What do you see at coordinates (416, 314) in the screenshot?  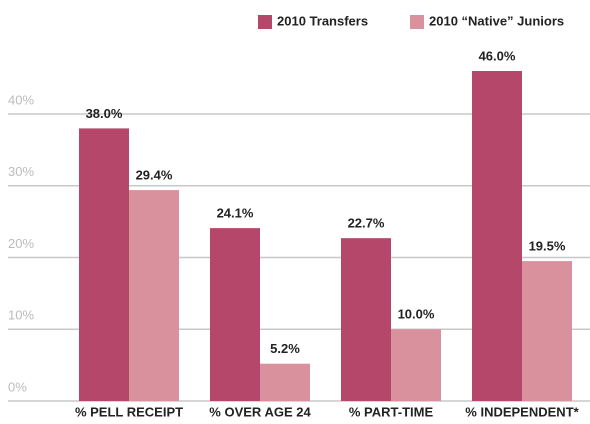 I see `value-label: 10.0%` at bounding box center [416, 314].